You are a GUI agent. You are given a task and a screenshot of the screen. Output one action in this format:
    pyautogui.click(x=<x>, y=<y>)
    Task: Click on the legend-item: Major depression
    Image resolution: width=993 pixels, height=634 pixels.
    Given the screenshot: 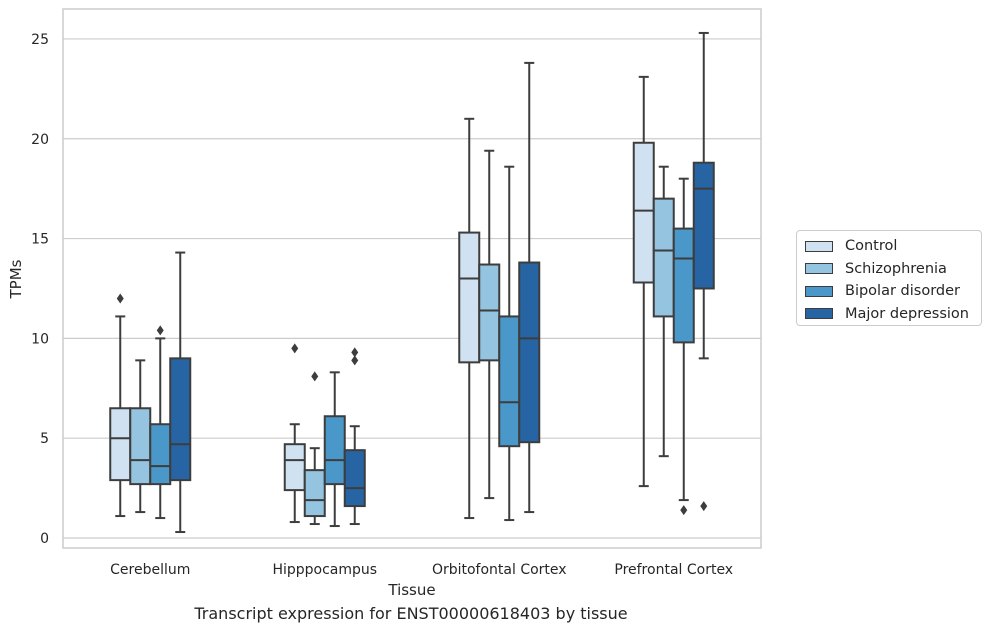 What is the action you would take?
    pyautogui.click(x=889, y=314)
    